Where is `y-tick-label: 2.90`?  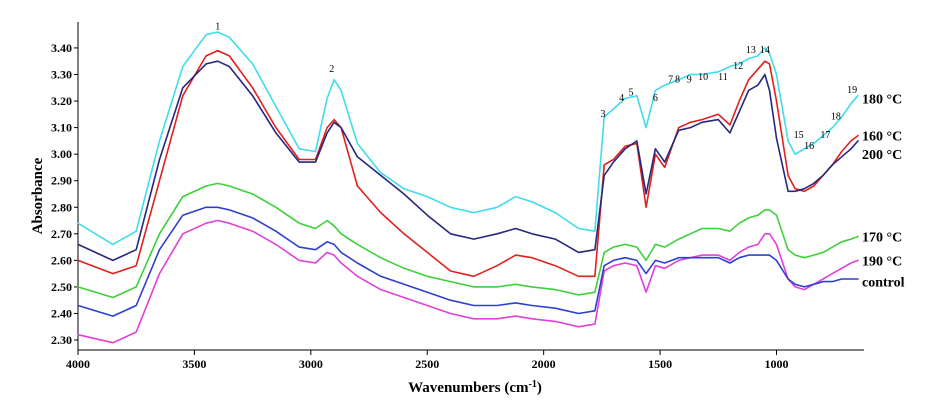 y-tick-label: 2.90 is located at coordinates (61, 181).